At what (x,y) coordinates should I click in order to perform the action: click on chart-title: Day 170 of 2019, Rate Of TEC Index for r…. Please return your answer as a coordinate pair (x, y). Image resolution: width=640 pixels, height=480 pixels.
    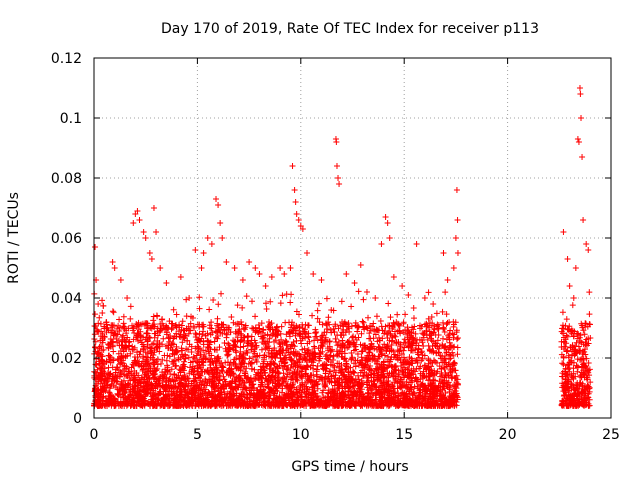
    Looking at the image, I should click on (350, 29).